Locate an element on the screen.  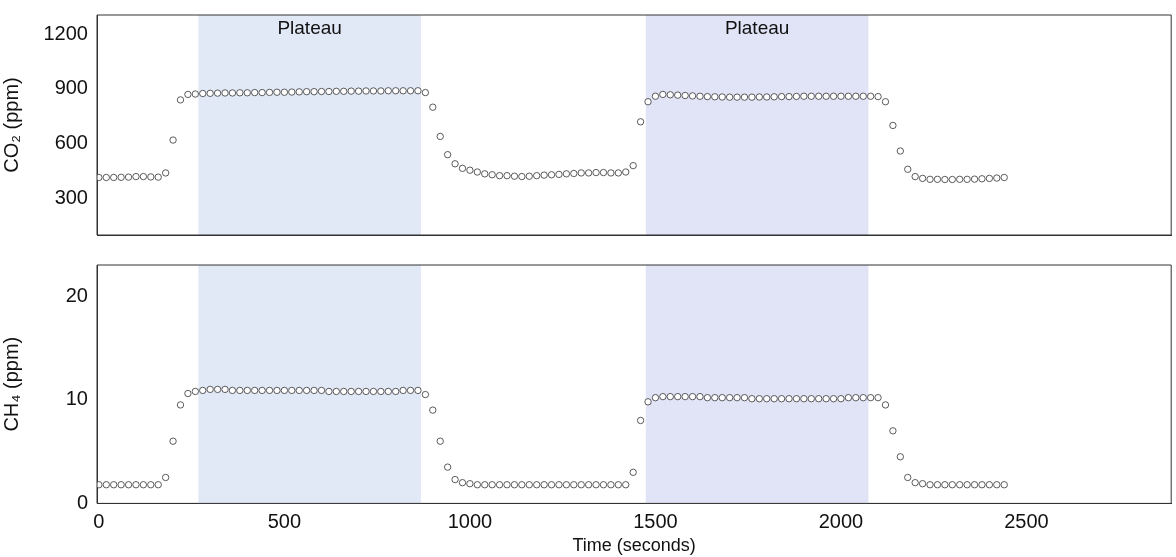
x-tick-label: 1500 is located at coordinates (655, 520).